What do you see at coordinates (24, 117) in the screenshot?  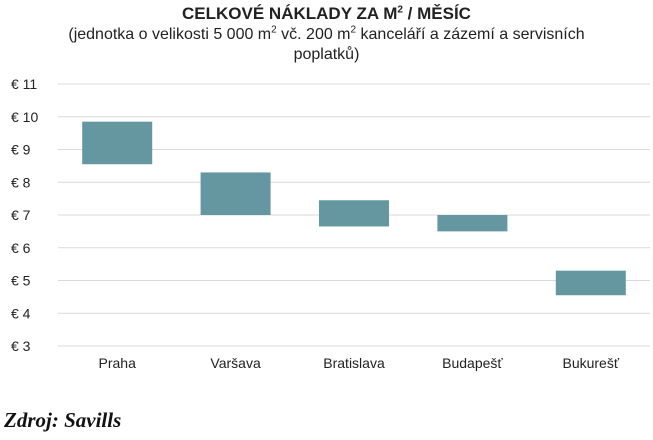 I see `y-tick-label: € 10` at bounding box center [24, 117].